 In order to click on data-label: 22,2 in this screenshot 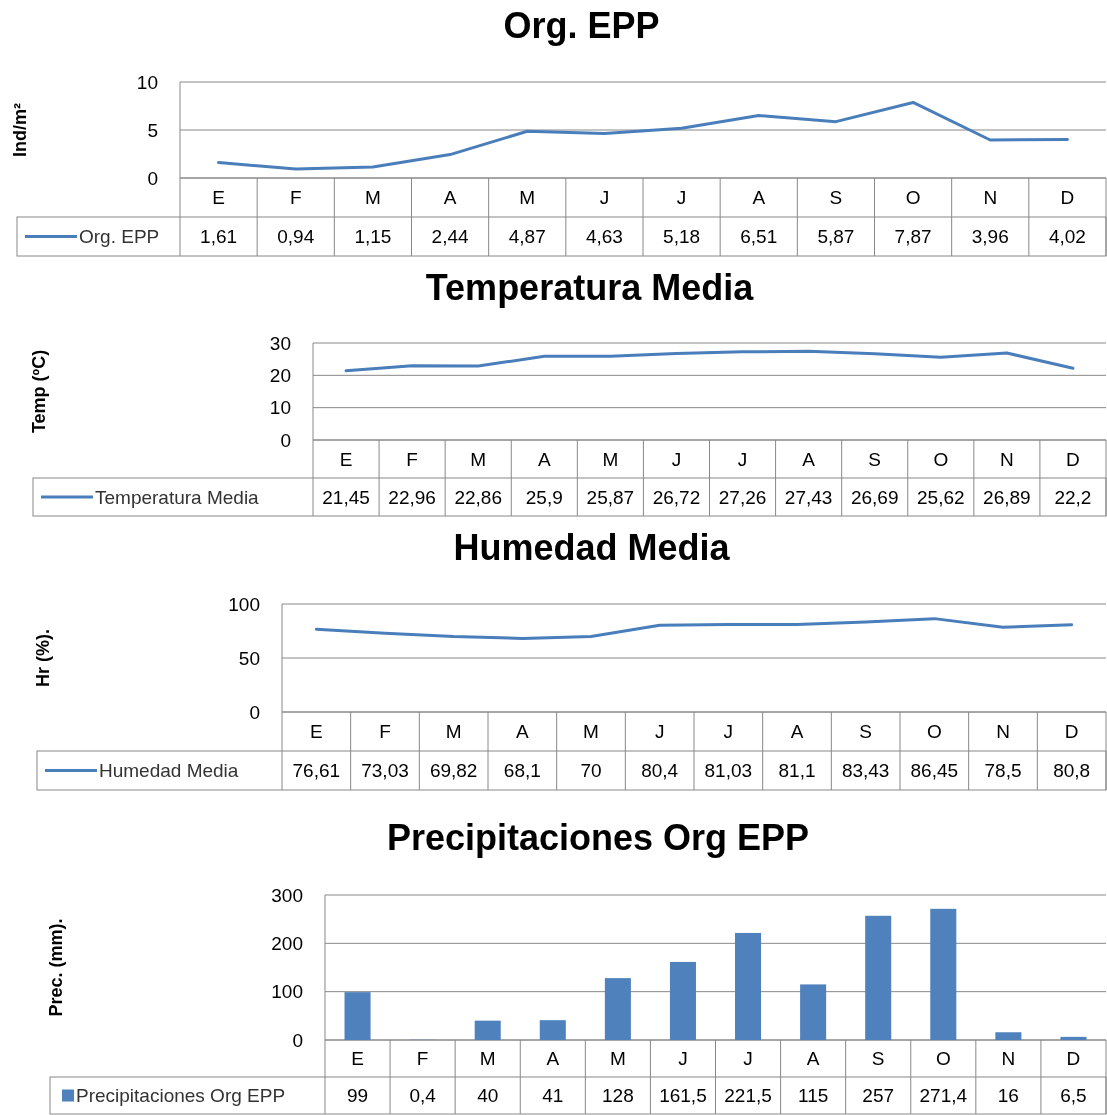, I will do `click(1073, 497)`.